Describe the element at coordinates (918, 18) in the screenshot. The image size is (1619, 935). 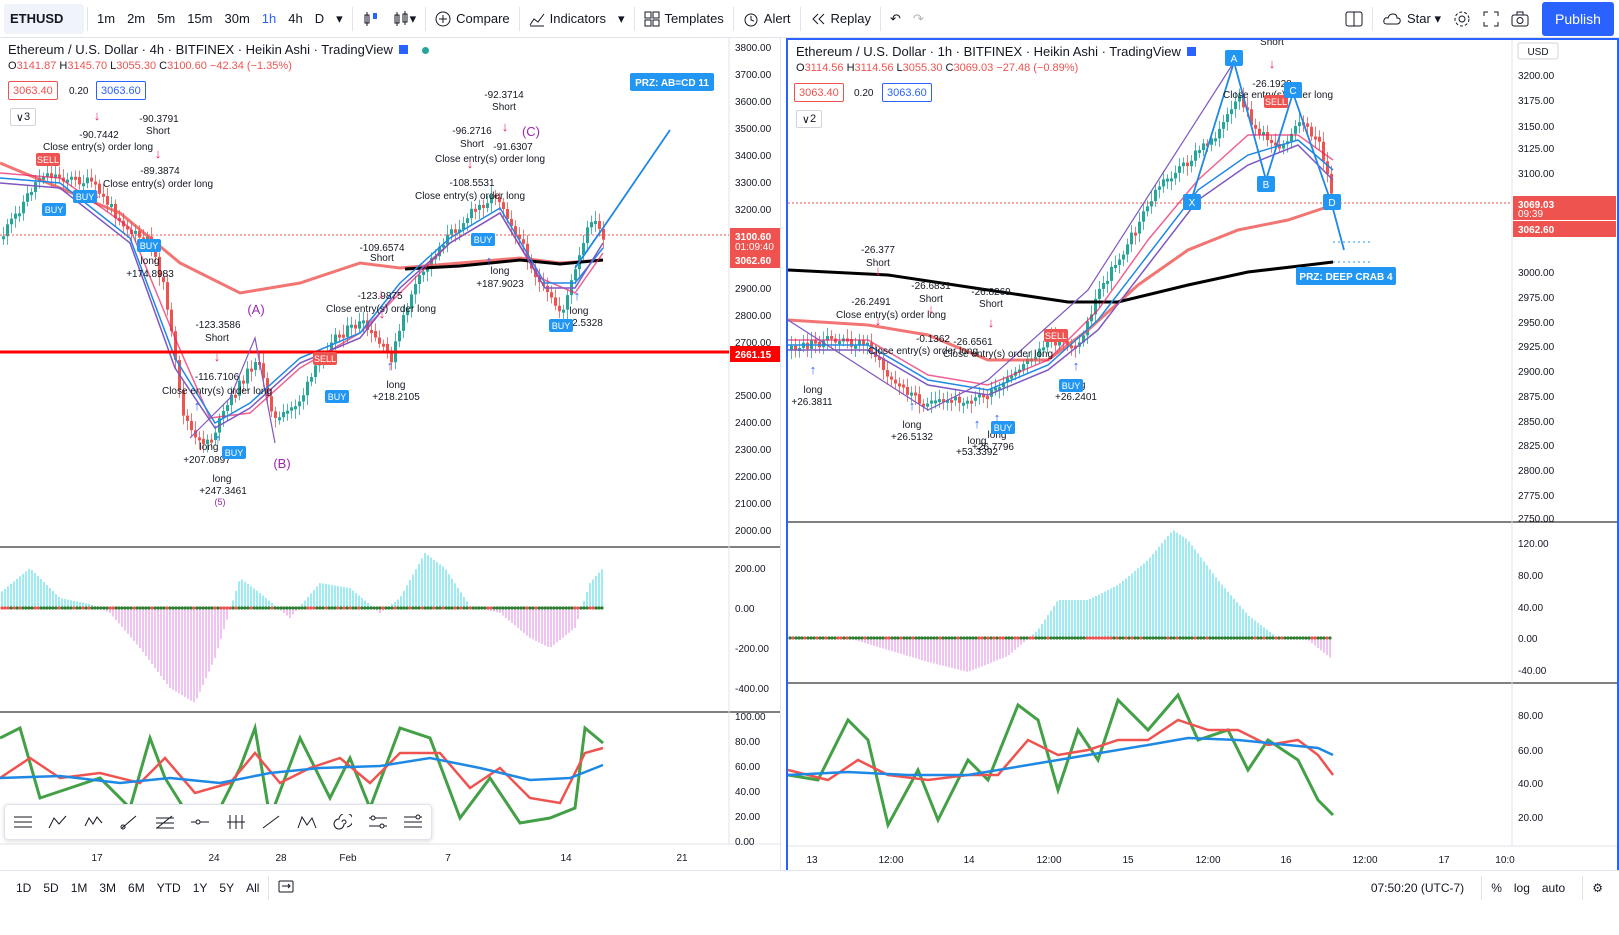
I see `redo-icon: ↷` at that location.